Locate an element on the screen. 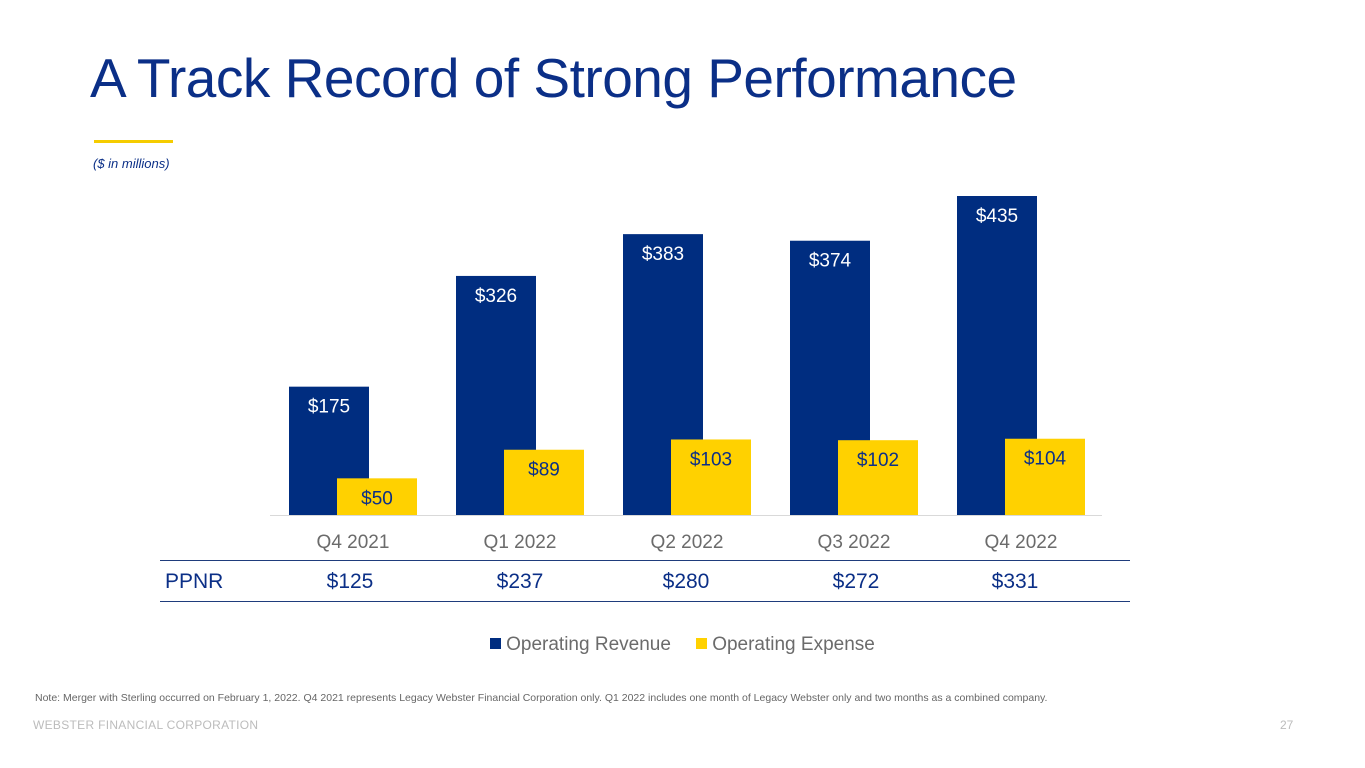  revenue-data-label: $326 is located at coordinates (496, 296).